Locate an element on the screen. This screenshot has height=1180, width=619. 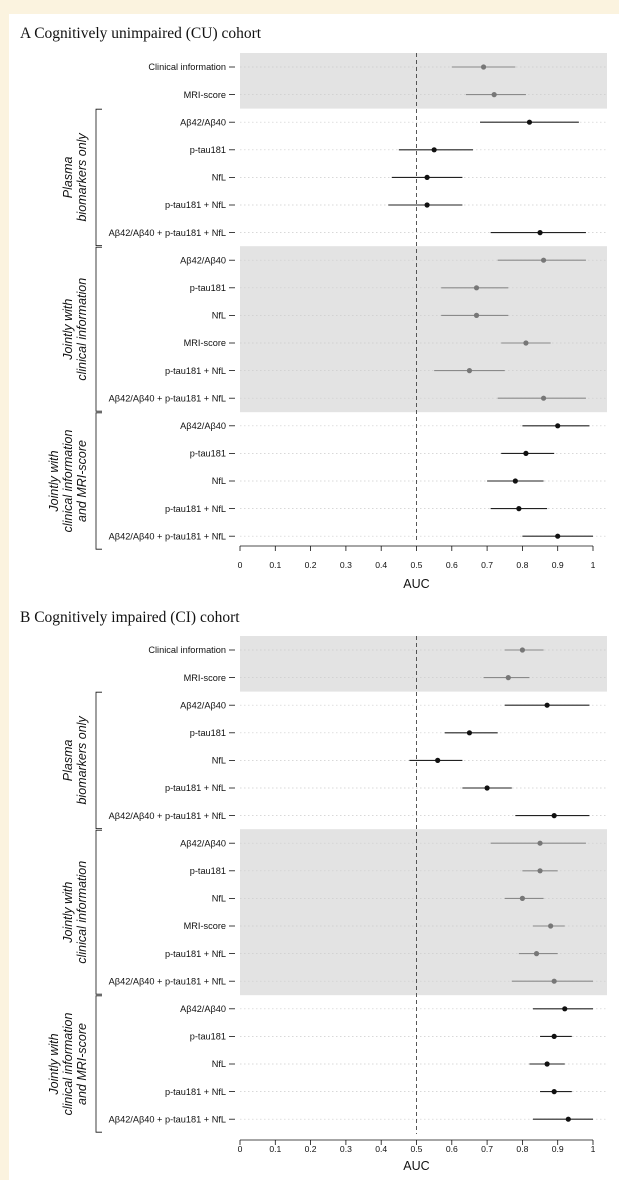
panel-title: B Cognitively impaired (CI) cohort is located at coordinates (130, 617).